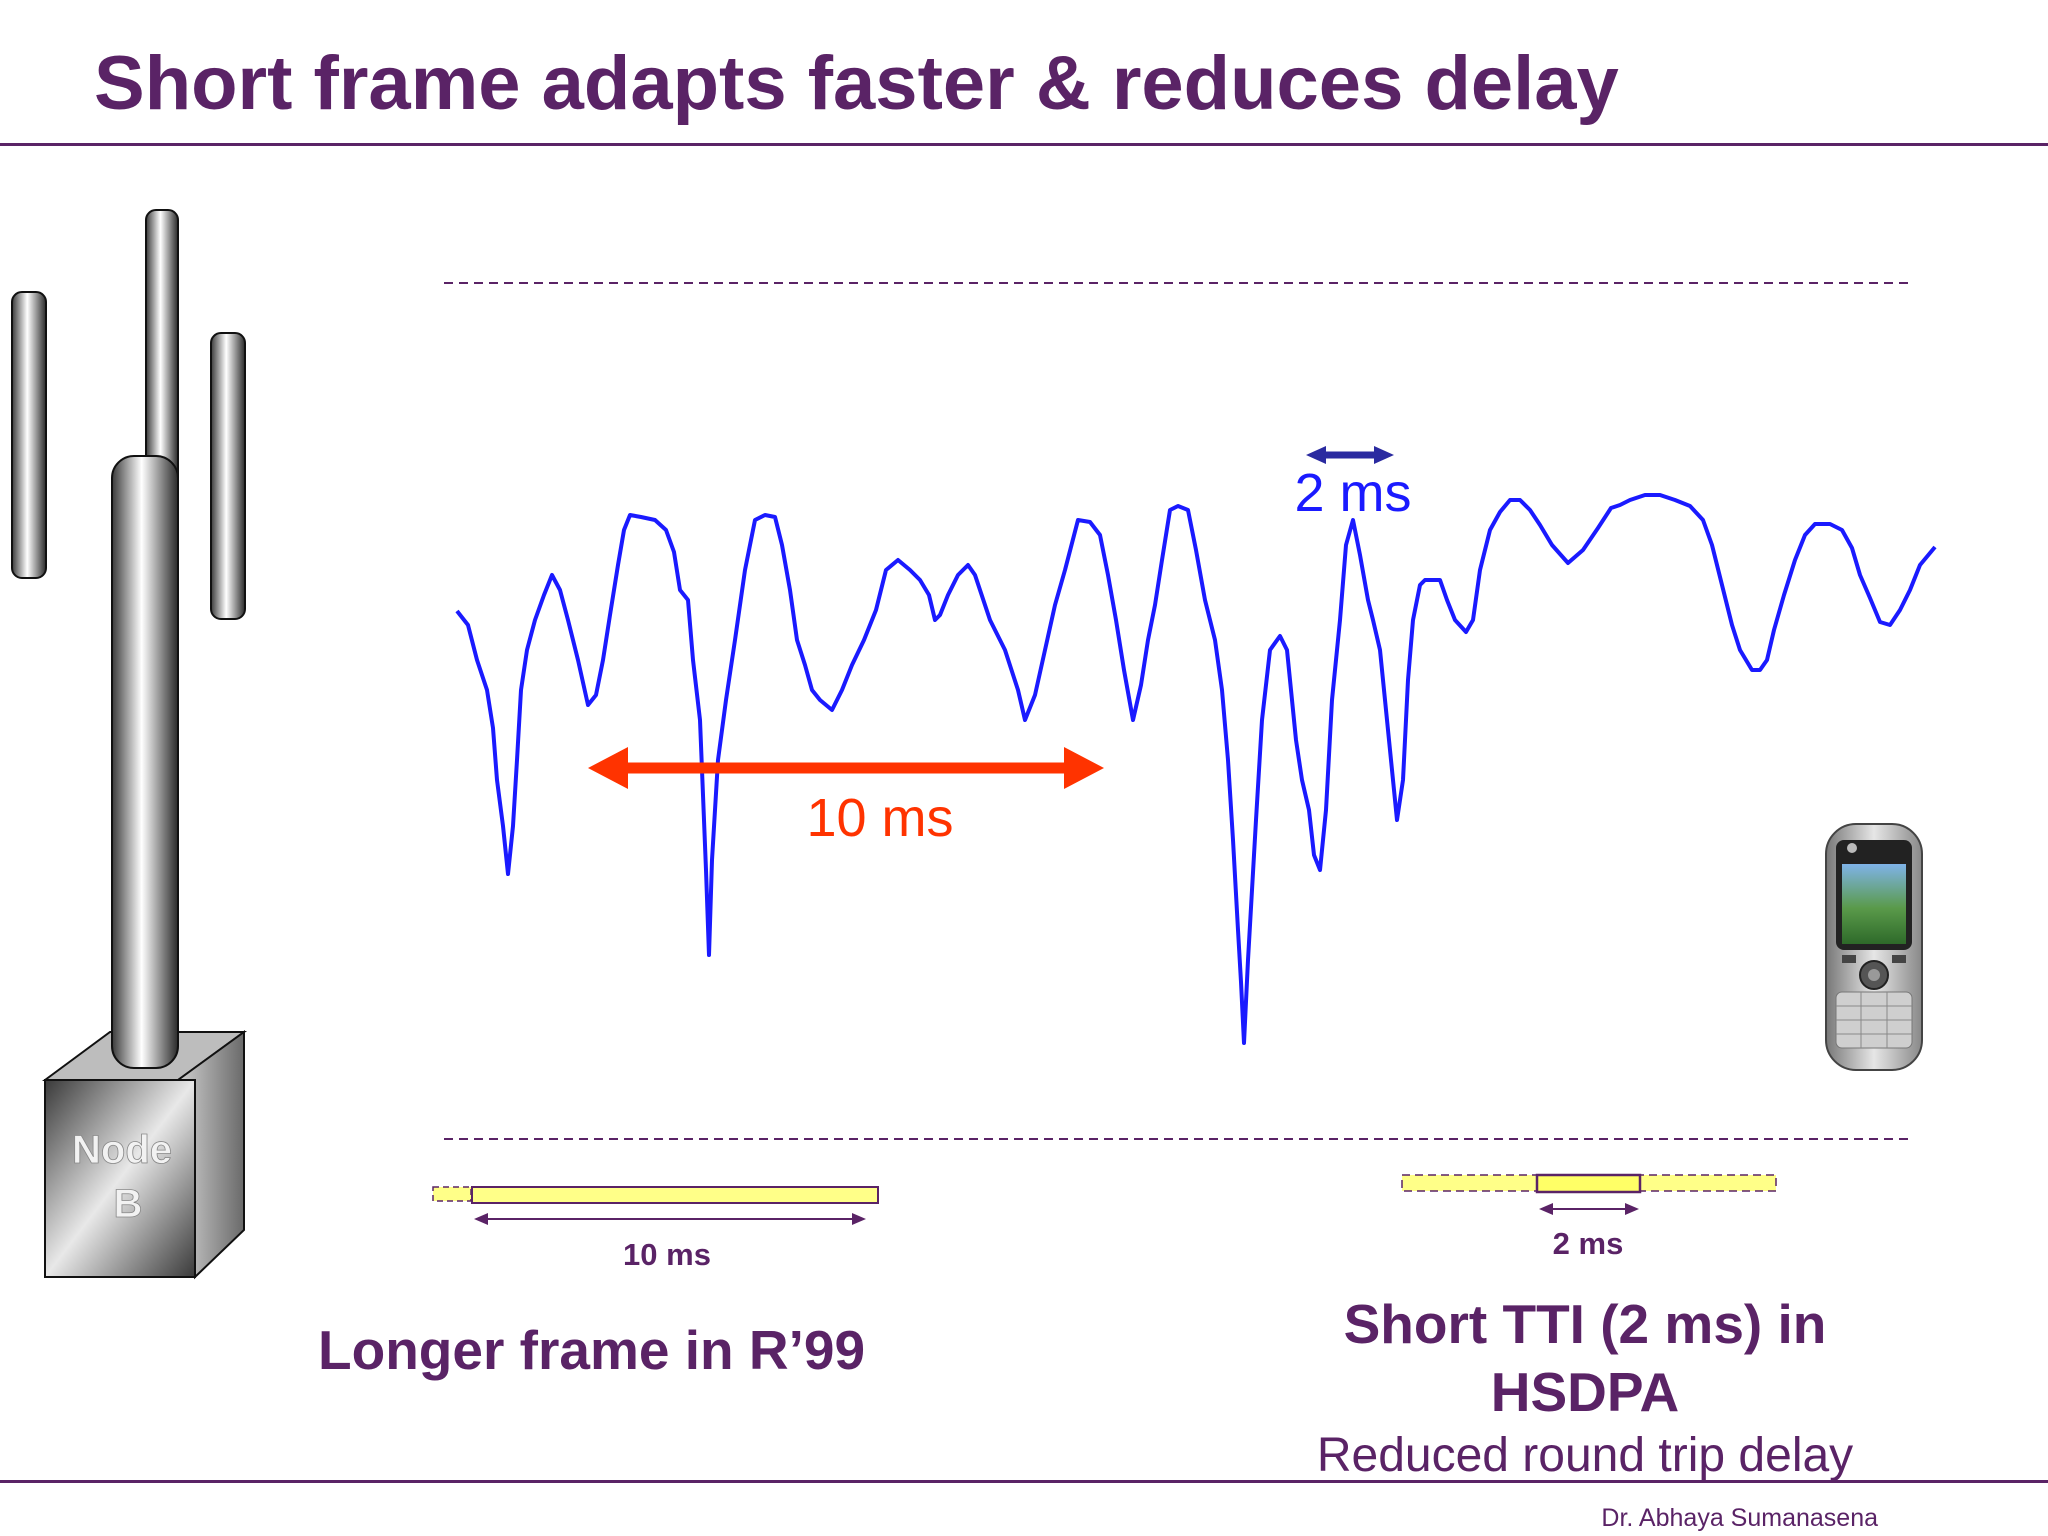 This screenshot has width=2048, height=1536. Describe the element at coordinates (1585, 1455) in the screenshot. I see `hsdpa-subcaption: Reduced round trip delay` at that location.